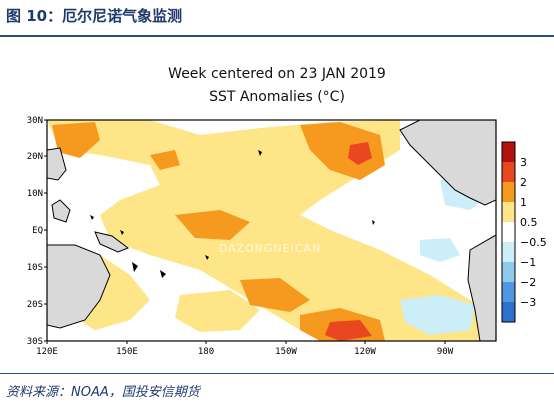  Describe the element at coordinates (523, 202) in the screenshot. I see `colorbar-label-1: 1` at that location.